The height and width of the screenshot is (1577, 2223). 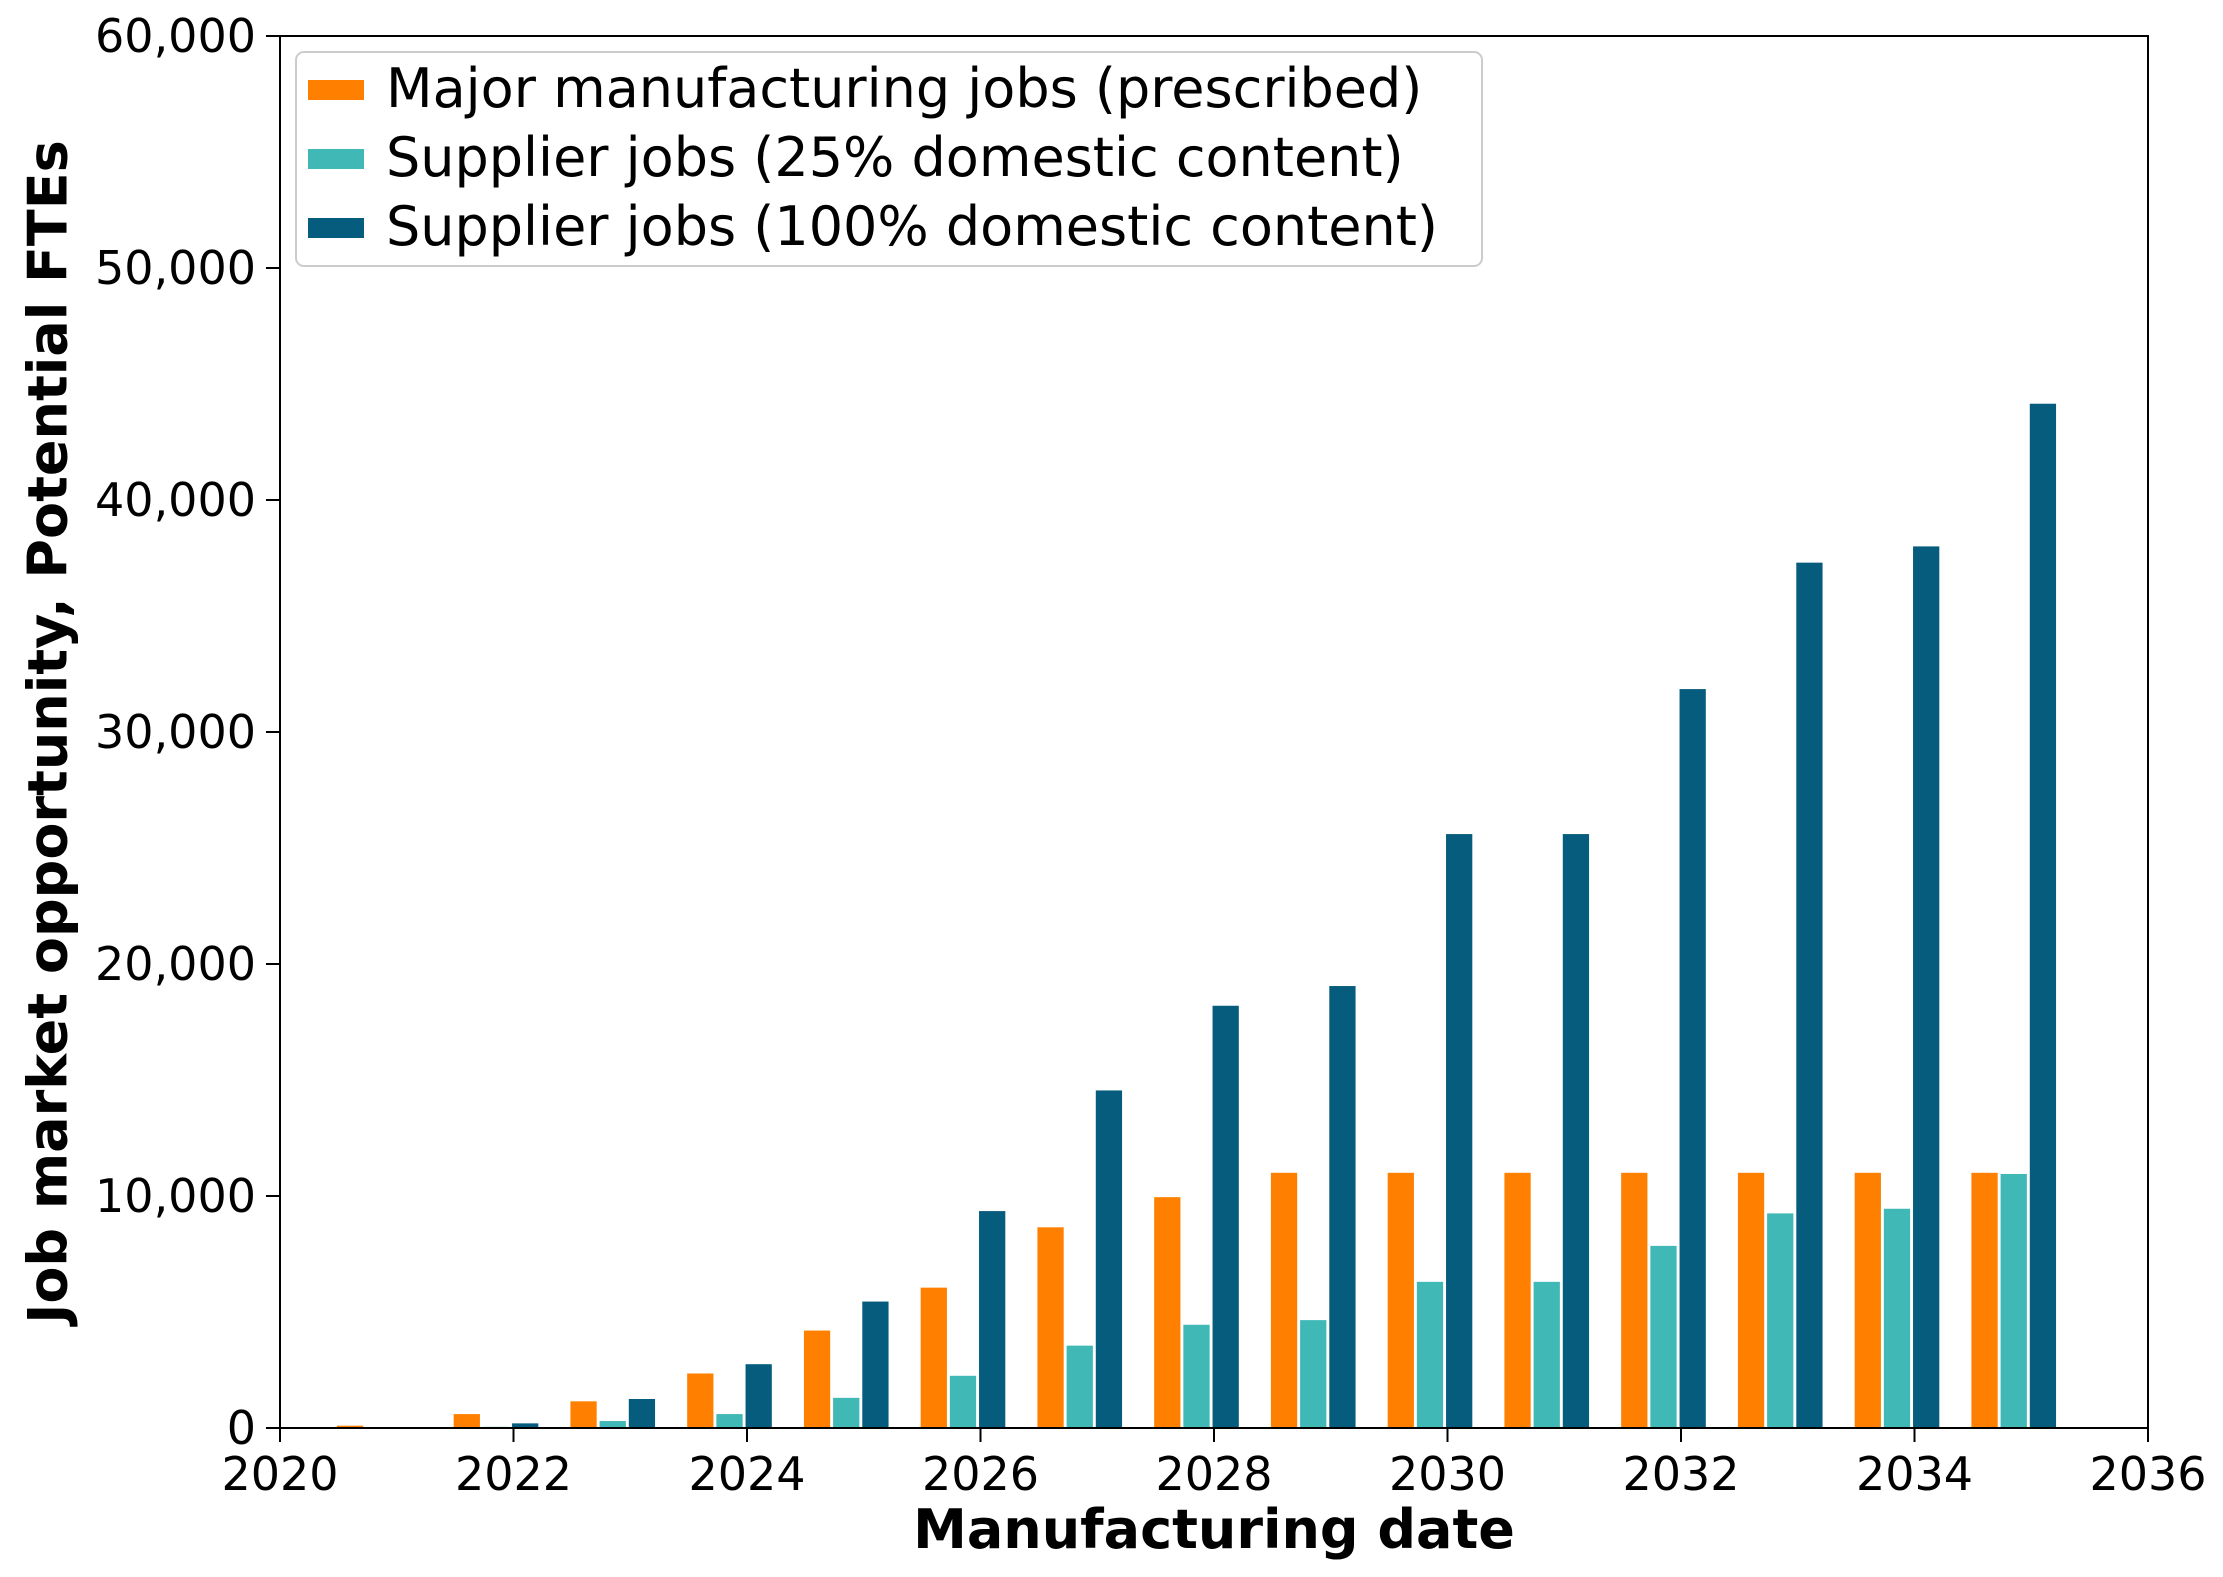 I want to click on bar-1-2033, so click(x=1751, y=1300).